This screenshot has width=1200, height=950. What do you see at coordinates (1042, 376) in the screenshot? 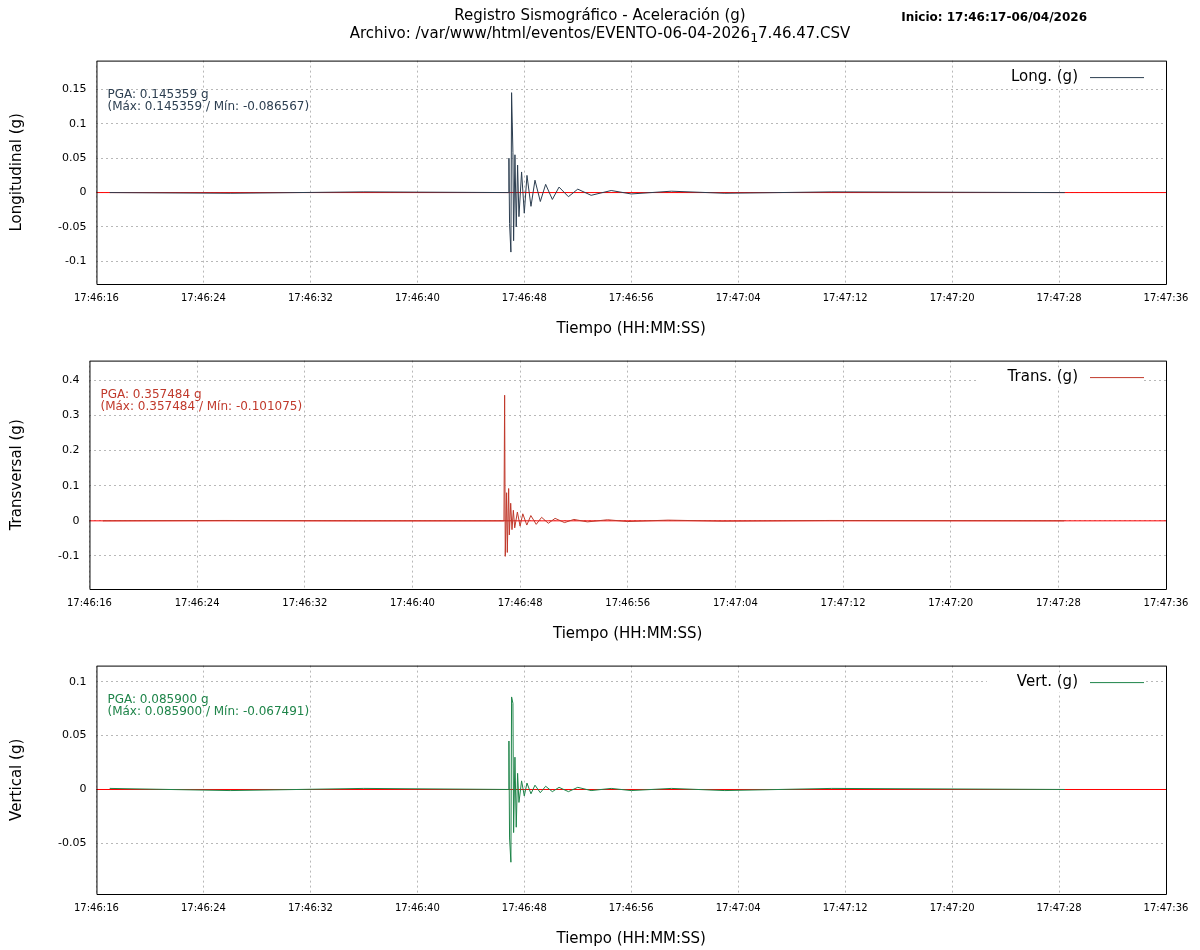
I see `legend-label: Trans. (g)` at bounding box center [1042, 376].